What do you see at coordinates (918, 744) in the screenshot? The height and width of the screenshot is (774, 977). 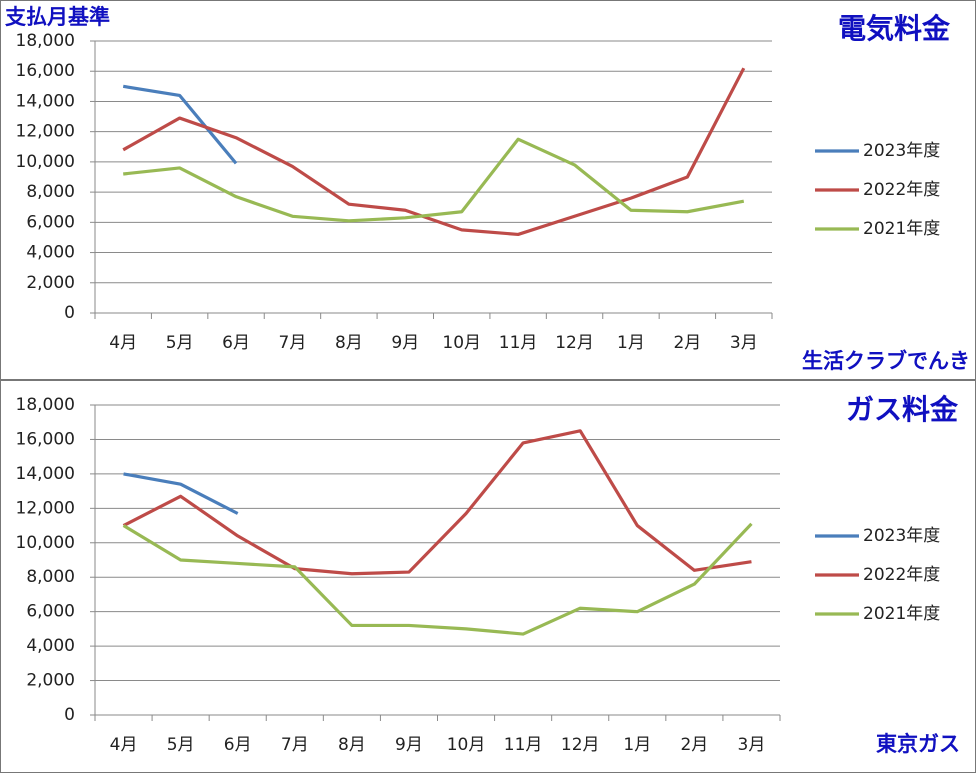 I see `annotation: 東京ガス` at bounding box center [918, 744].